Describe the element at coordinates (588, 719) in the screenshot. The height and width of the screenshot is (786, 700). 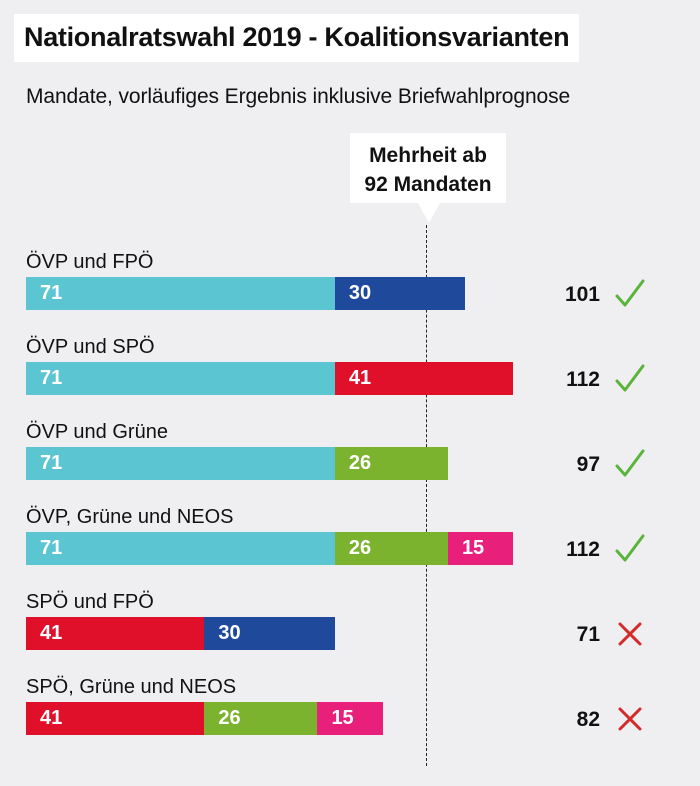
I see `coalition-total: 82` at that location.